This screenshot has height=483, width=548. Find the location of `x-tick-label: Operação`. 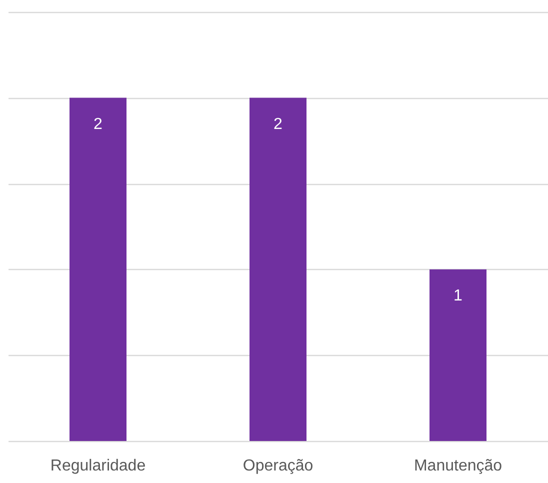

x-tick-label: Operação is located at coordinates (278, 466).